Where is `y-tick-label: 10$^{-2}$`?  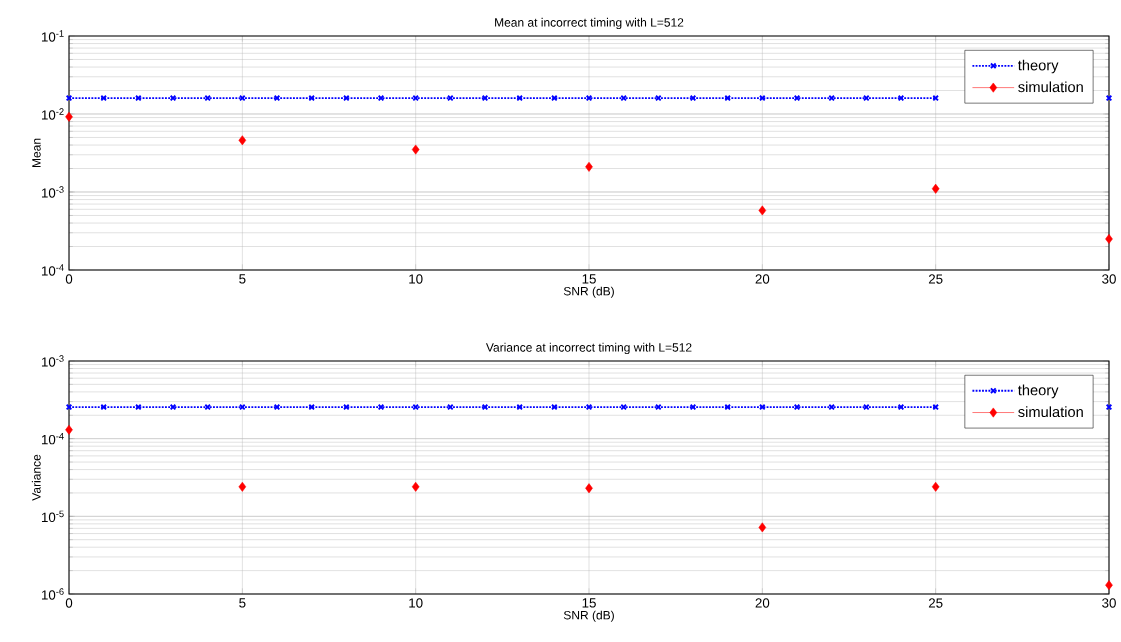 y-tick-label: 10$^{-2}$ is located at coordinates (52, 114).